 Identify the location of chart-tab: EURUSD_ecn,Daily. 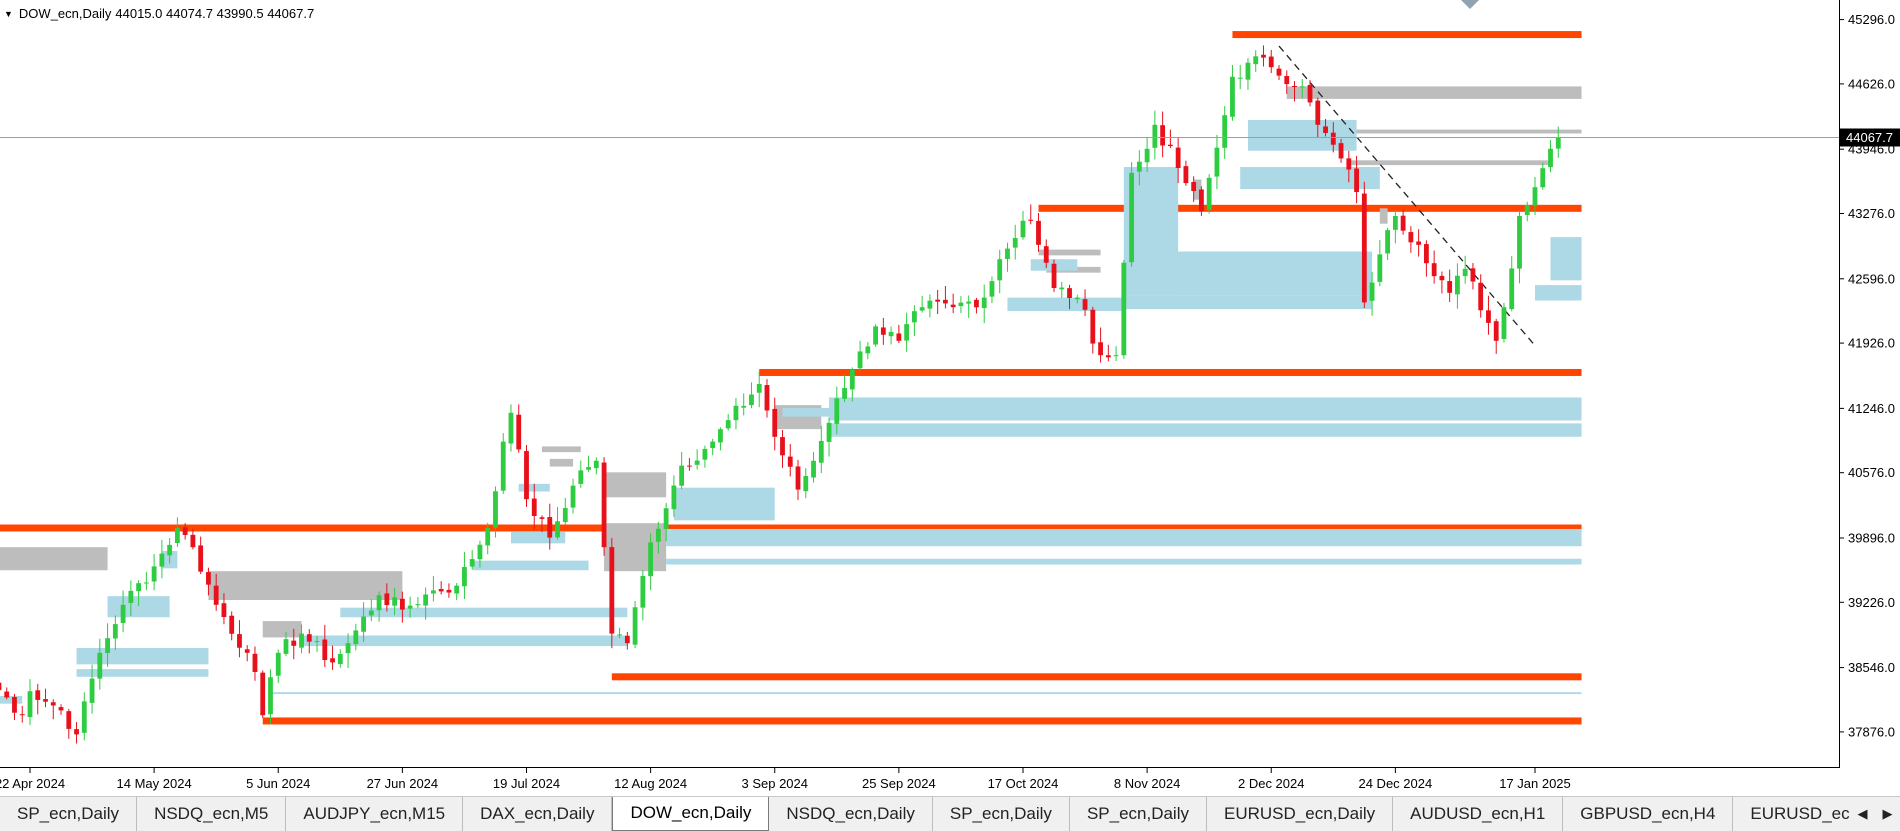
(1300, 814).